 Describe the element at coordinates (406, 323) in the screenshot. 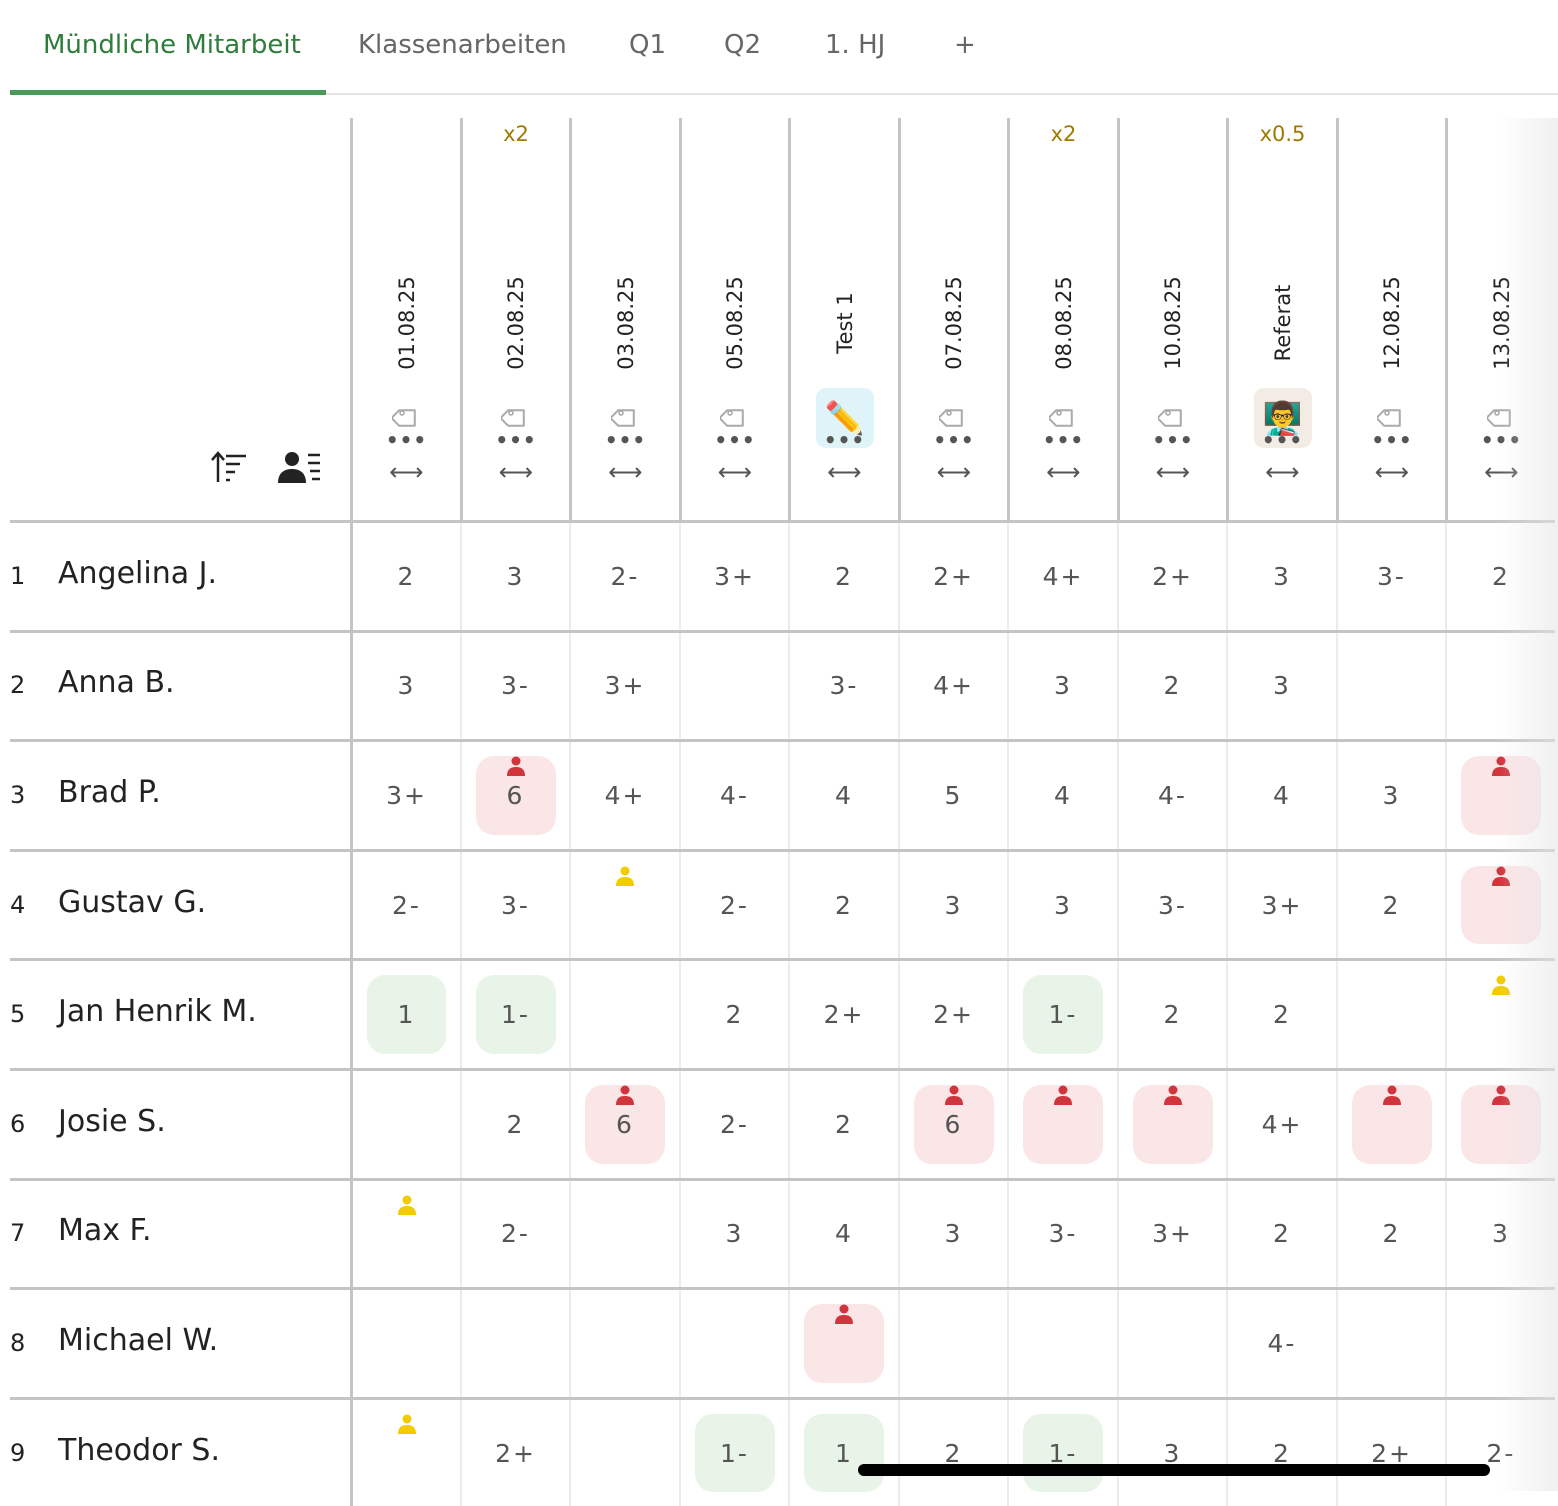

I see `column-title: 01.08.25` at that location.